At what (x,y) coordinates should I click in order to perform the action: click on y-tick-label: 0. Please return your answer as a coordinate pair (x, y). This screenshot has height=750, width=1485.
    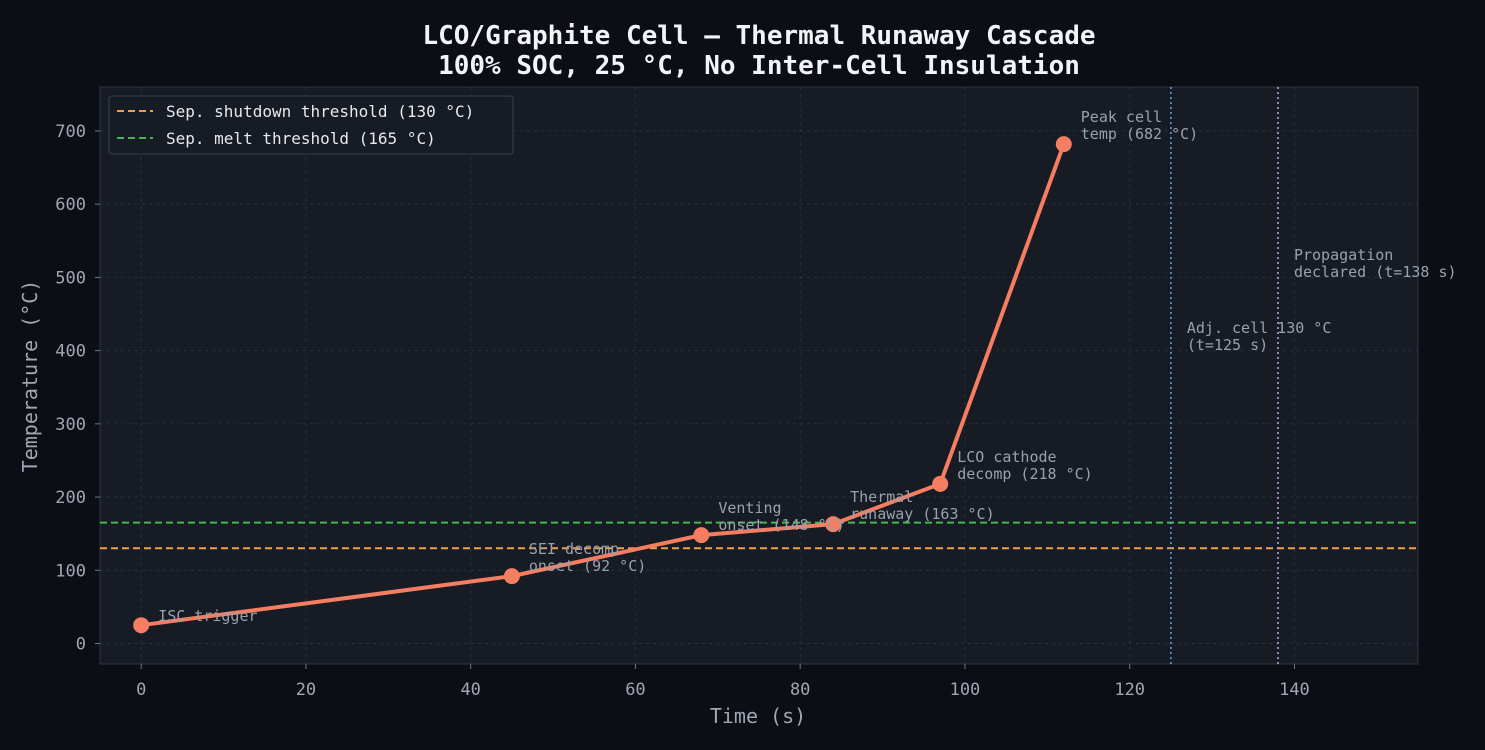
    Looking at the image, I should click on (81, 644).